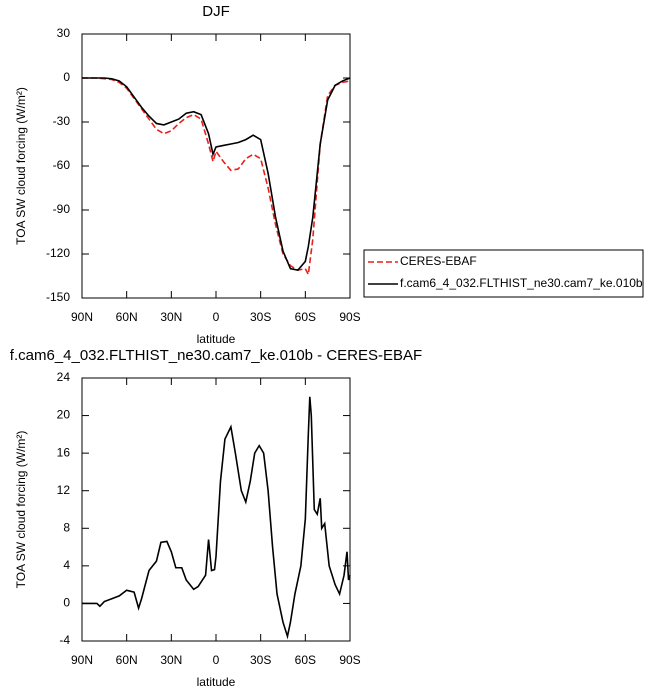 The height and width of the screenshot is (690, 648). What do you see at coordinates (438, 261) in the screenshot?
I see `legend-label: CERES-EBAF` at bounding box center [438, 261].